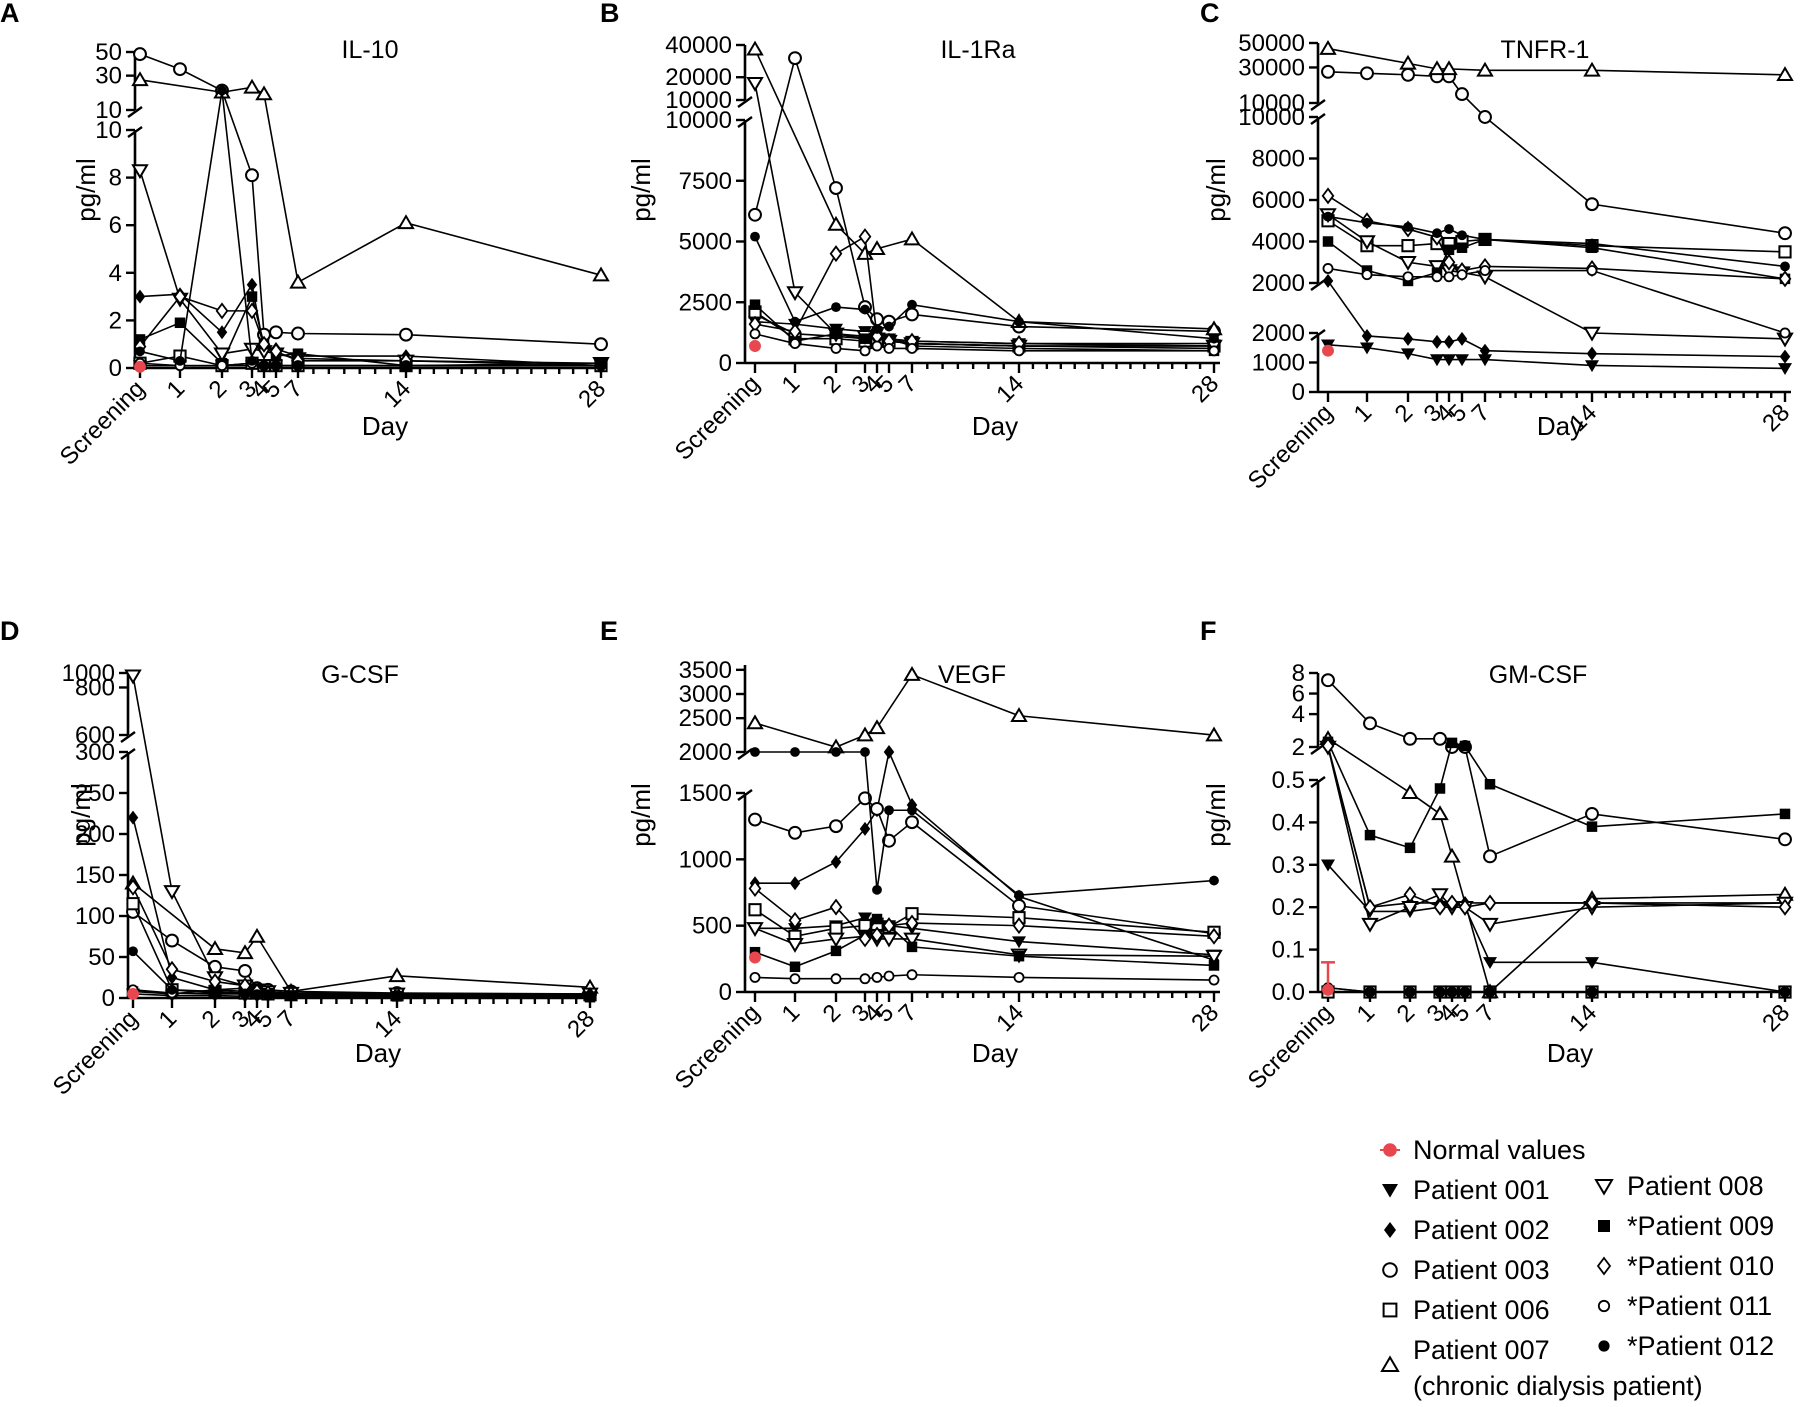 This screenshot has width=1801, height=1407. I want to click on y-tick-label: 500, so click(712, 926).